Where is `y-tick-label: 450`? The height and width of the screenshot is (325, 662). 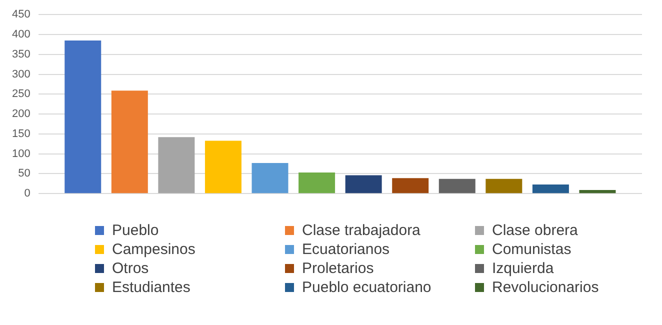 y-tick-label: 450 is located at coordinates (21, 14).